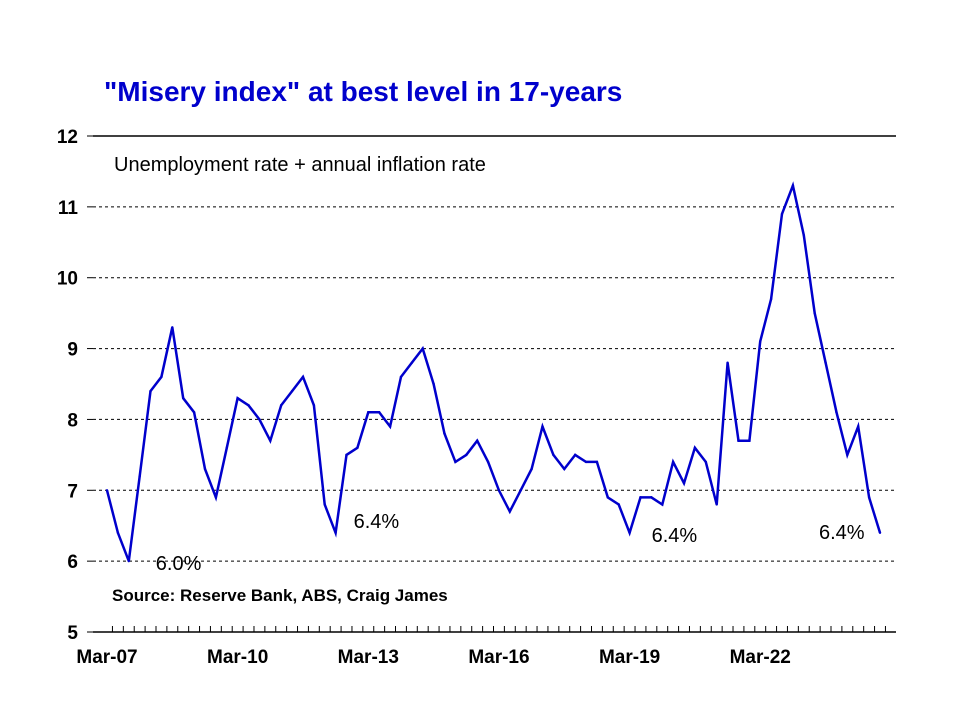 Image resolution: width=960 pixels, height=720 pixels. Describe the element at coordinates (629, 657) in the screenshot. I see `x-tick-label: Mar-19` at that location.